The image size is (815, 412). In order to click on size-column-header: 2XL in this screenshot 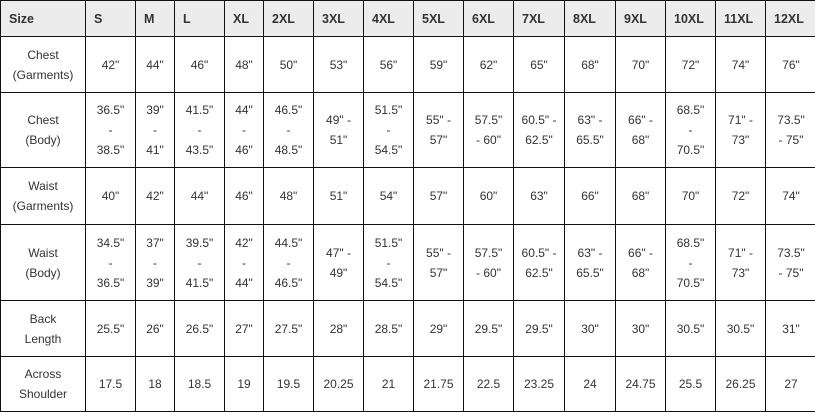, I will do `click(289, 19)`.